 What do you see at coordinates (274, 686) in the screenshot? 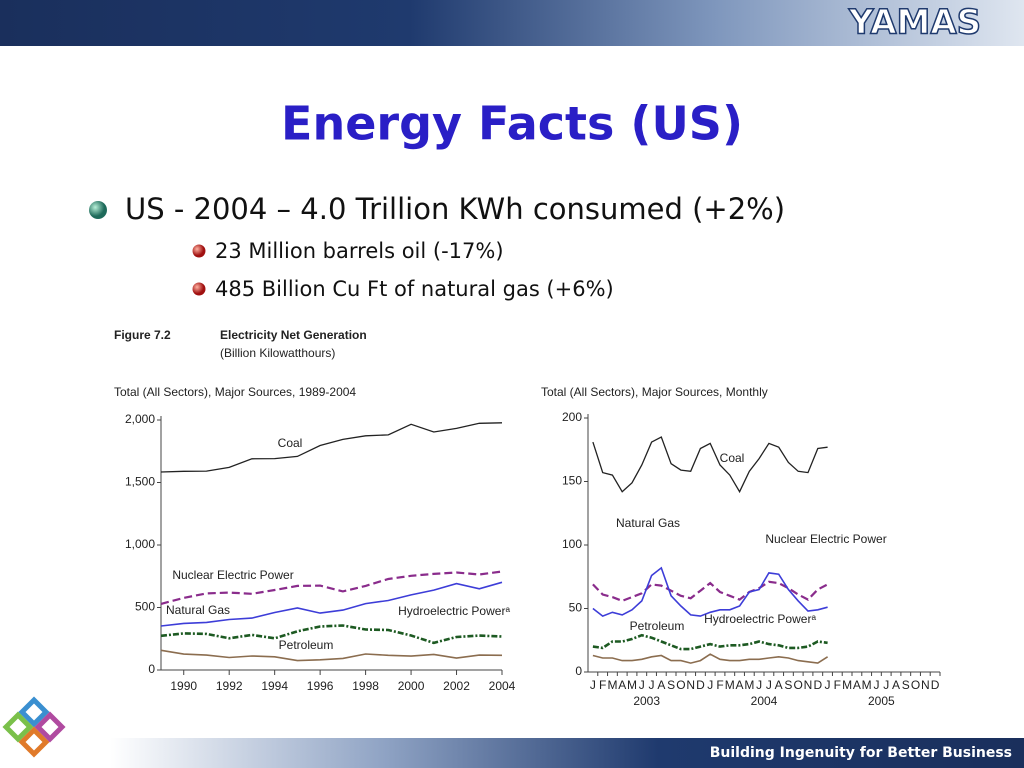
I see `x-tick-label: 1994` at bounding box center [274, 686].